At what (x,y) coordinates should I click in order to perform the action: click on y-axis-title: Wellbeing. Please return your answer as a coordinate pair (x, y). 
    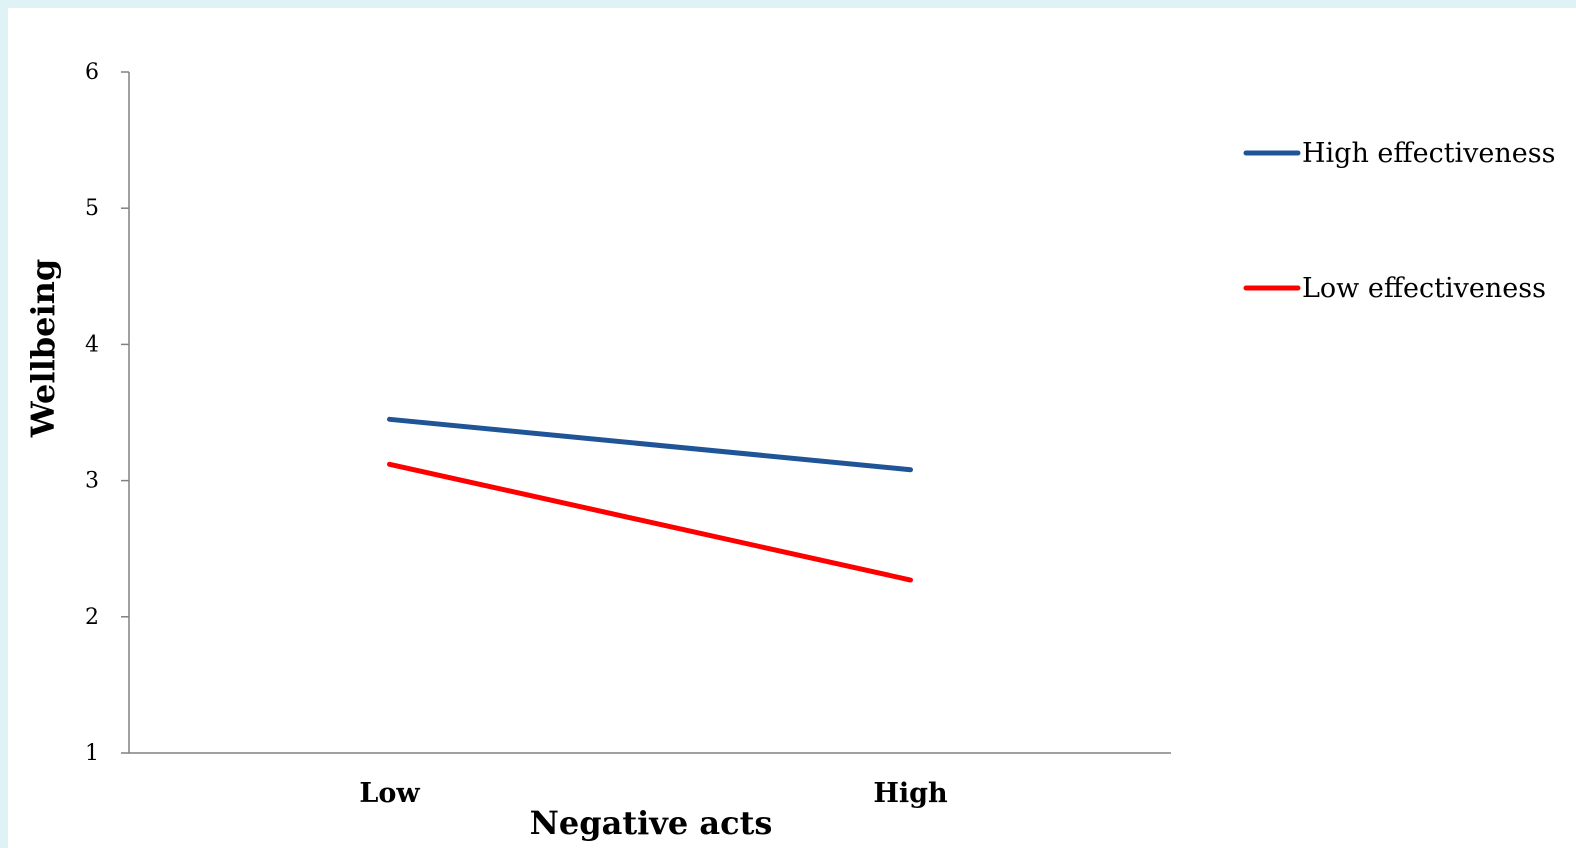
    Looking at the image, I should click on (43, 349).